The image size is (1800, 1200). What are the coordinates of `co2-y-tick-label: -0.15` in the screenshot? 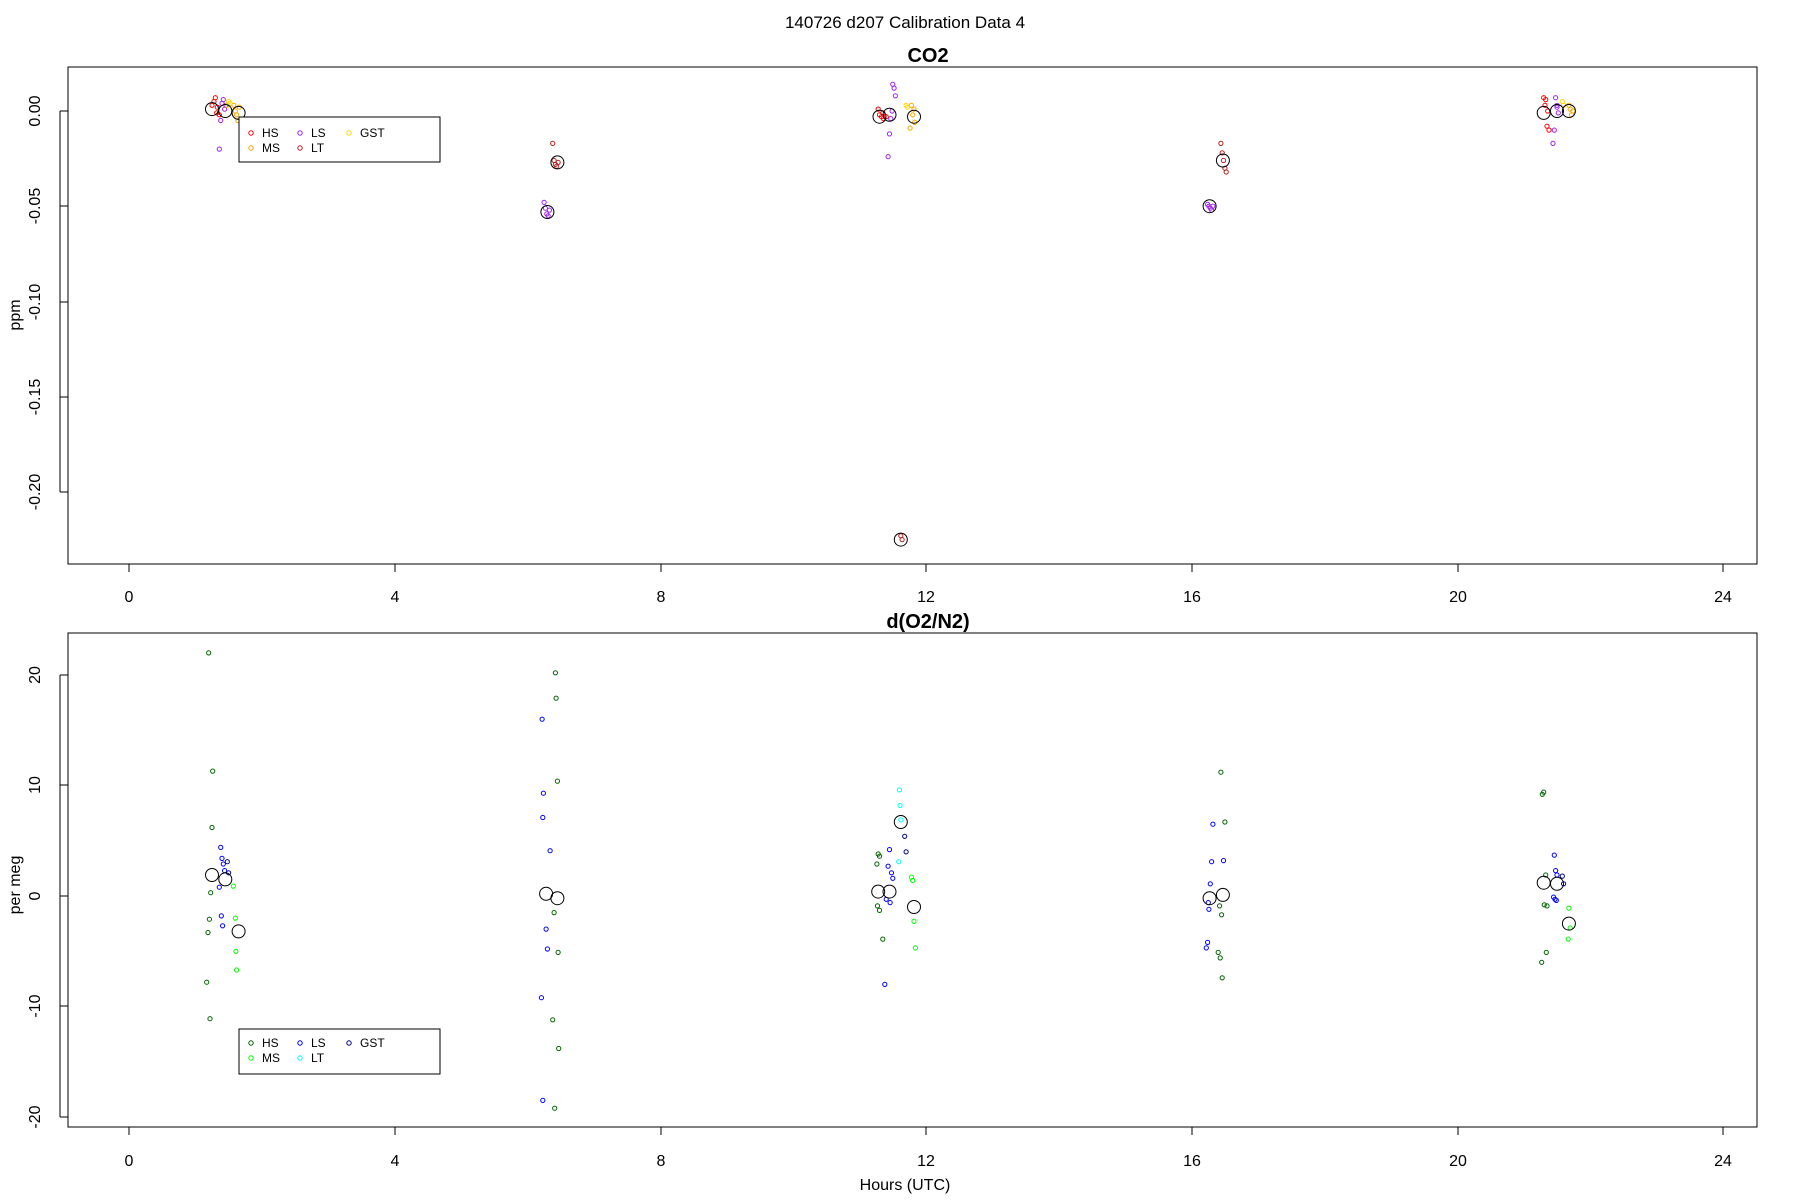 It's located at (35, 397).